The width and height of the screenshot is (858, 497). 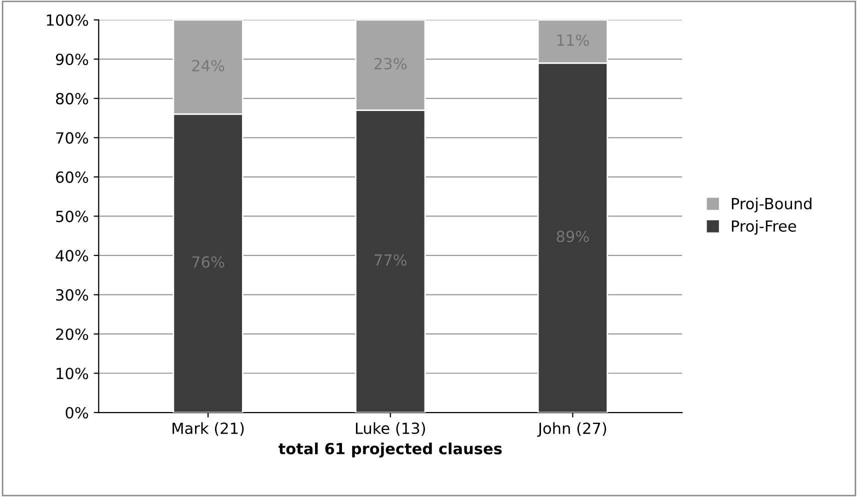 What do you see at coordinates (72, 138) in the screenshot?
I see `y-tick-label: 70%` at bounding box center [72, 138].